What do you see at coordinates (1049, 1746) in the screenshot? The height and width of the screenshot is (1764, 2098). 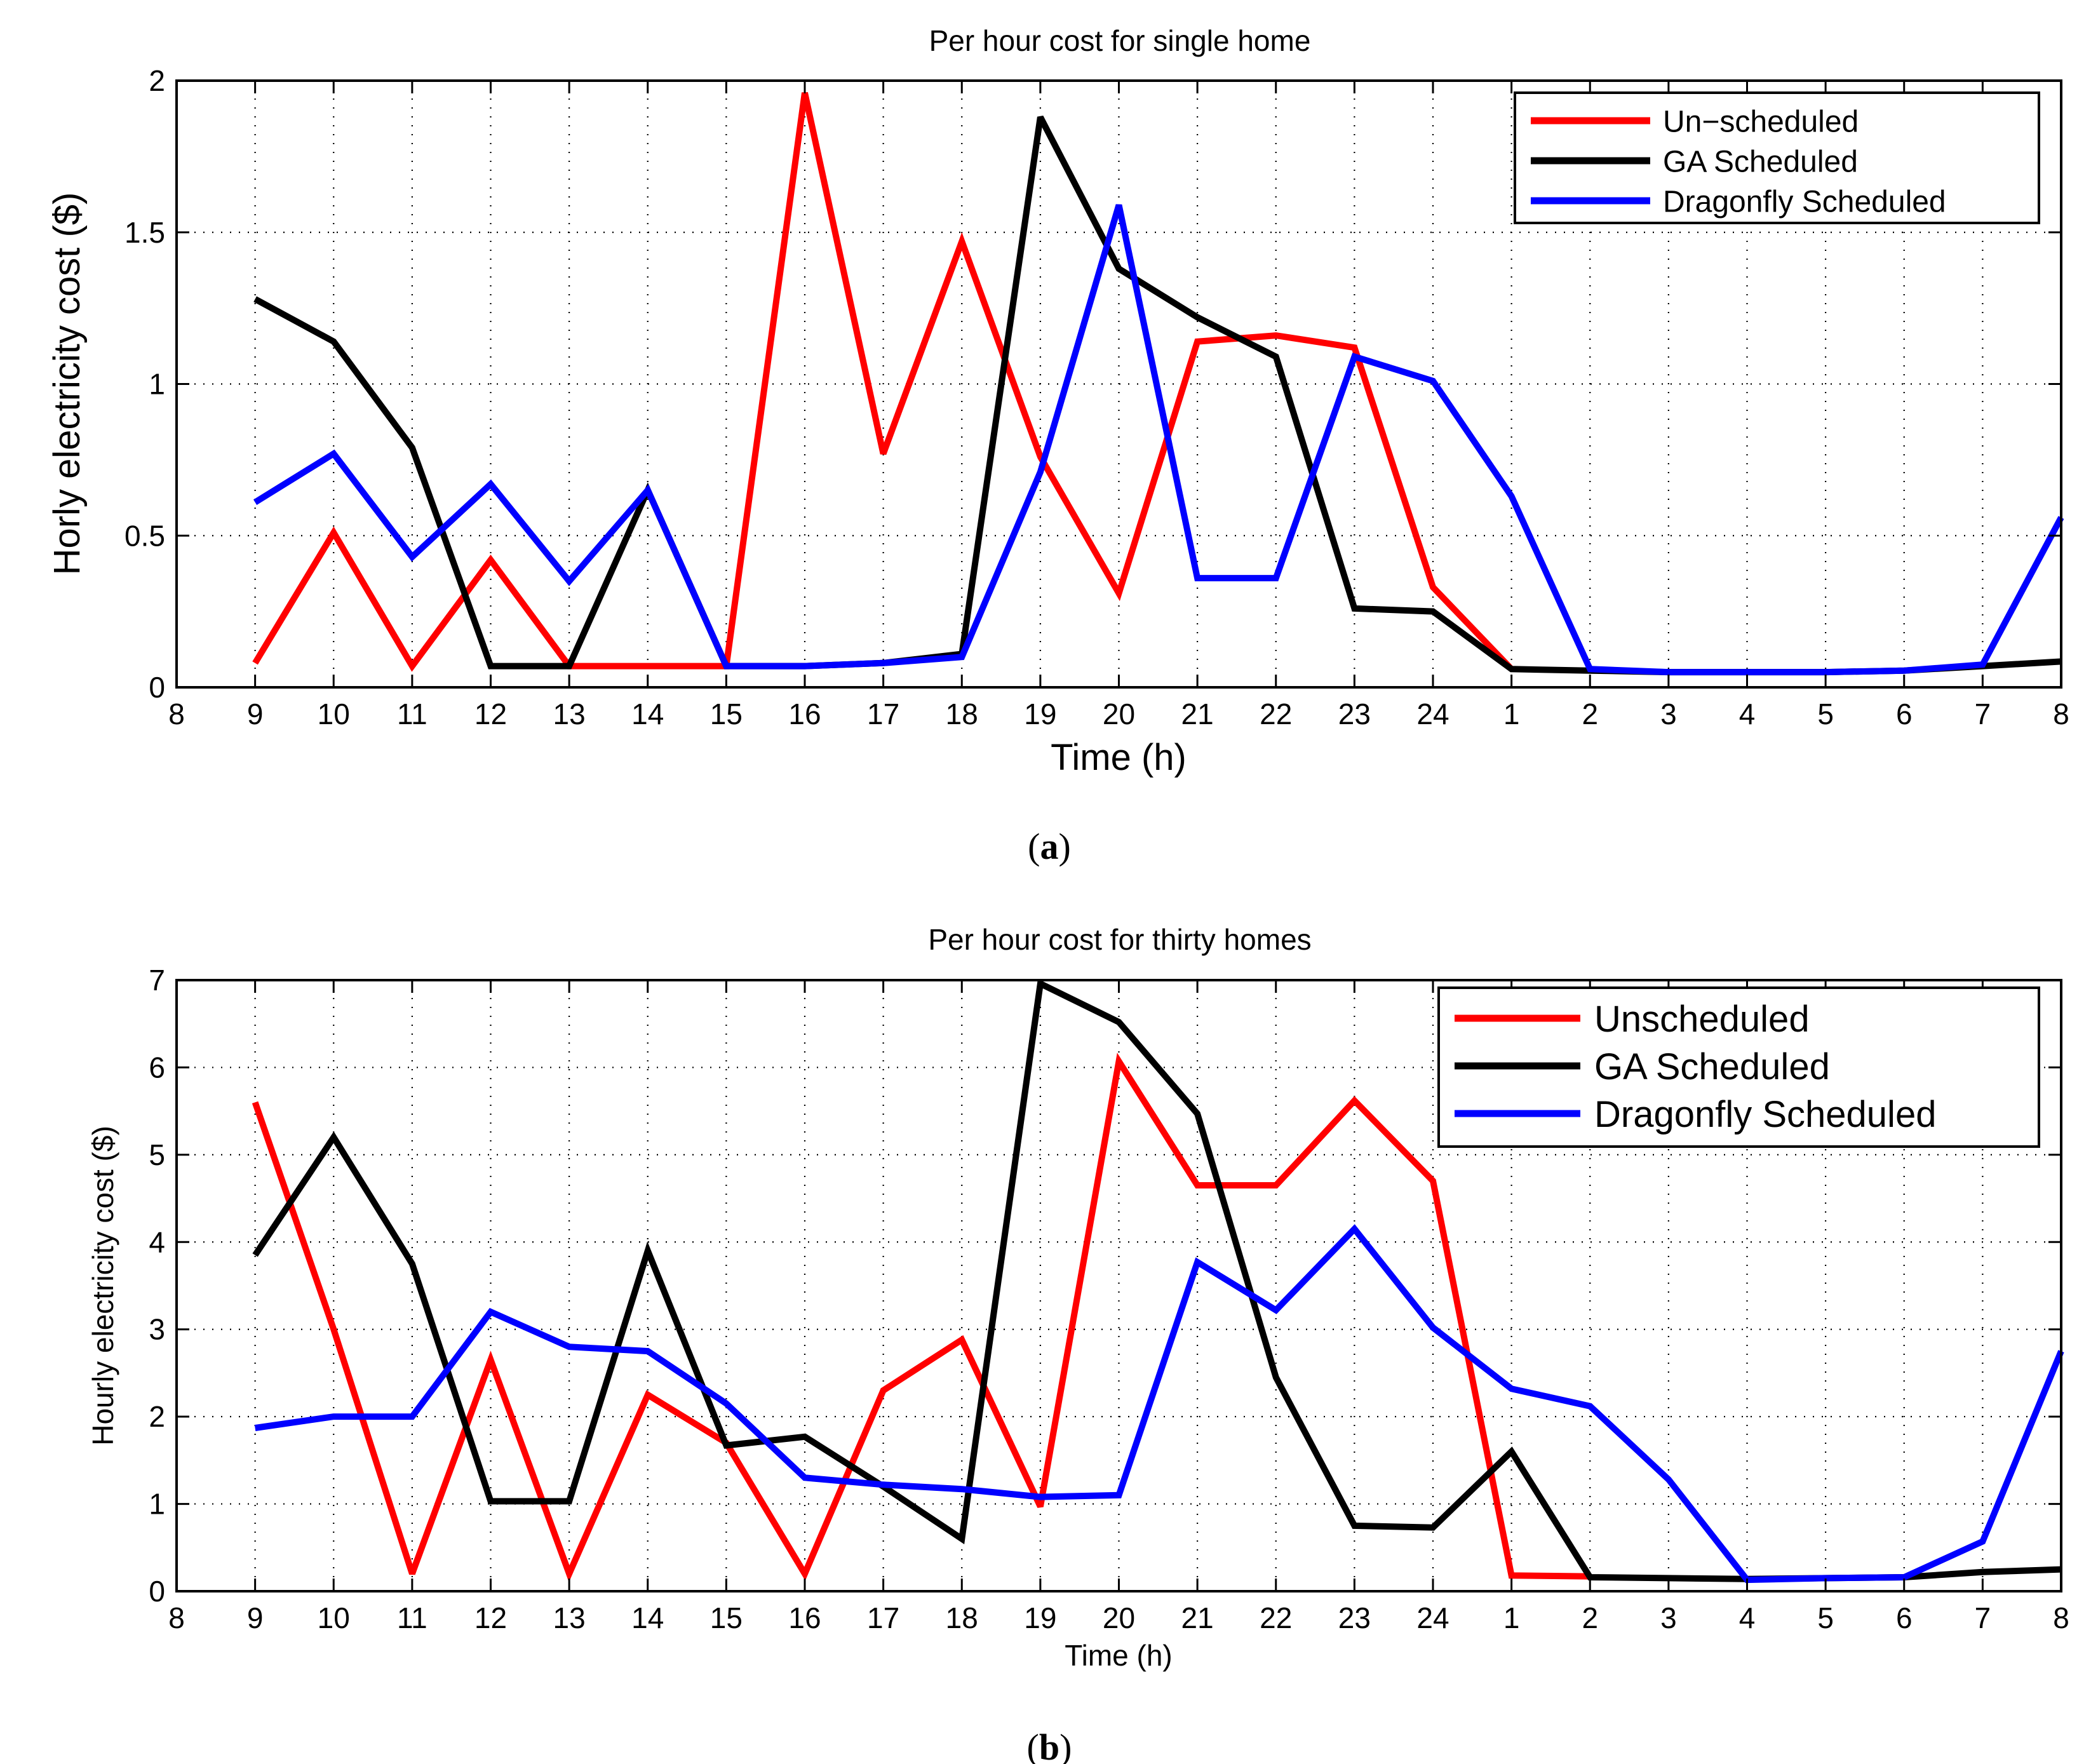 I see `subfigure-caption: (b)` at bounding box center [1049, 1746].